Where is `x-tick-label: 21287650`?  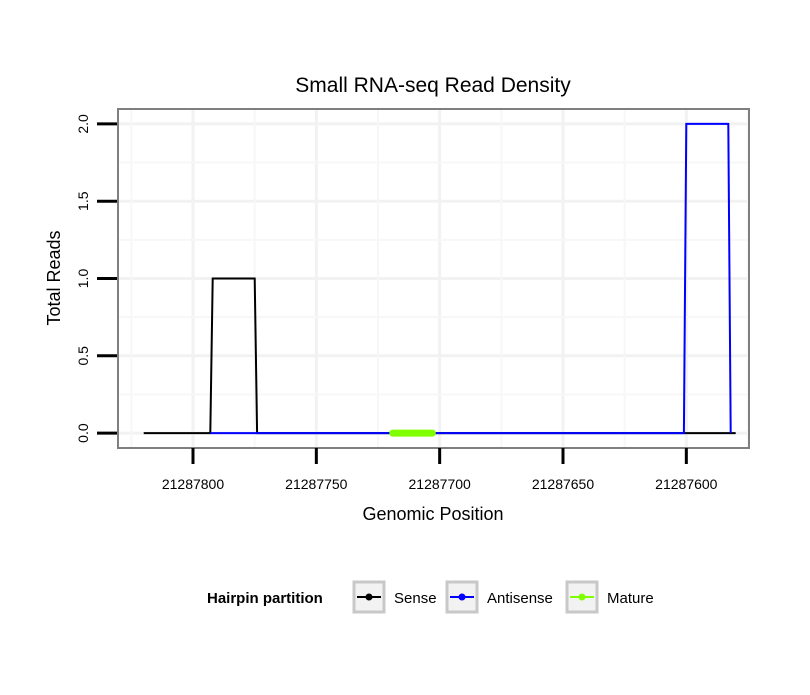 x-tick-label: 21287650 is located at coordinates (563, 484).